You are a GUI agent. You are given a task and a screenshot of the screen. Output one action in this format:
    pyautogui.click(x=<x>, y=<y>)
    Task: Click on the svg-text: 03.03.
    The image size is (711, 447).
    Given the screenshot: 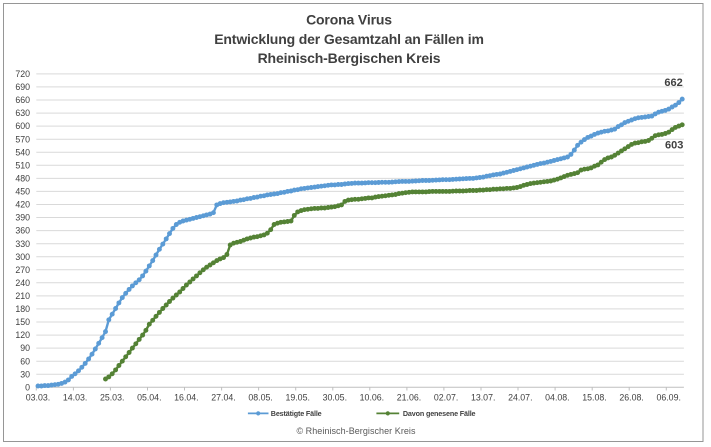 What is the action you would take?
    pyautogui.click(x=38, y=397)
    